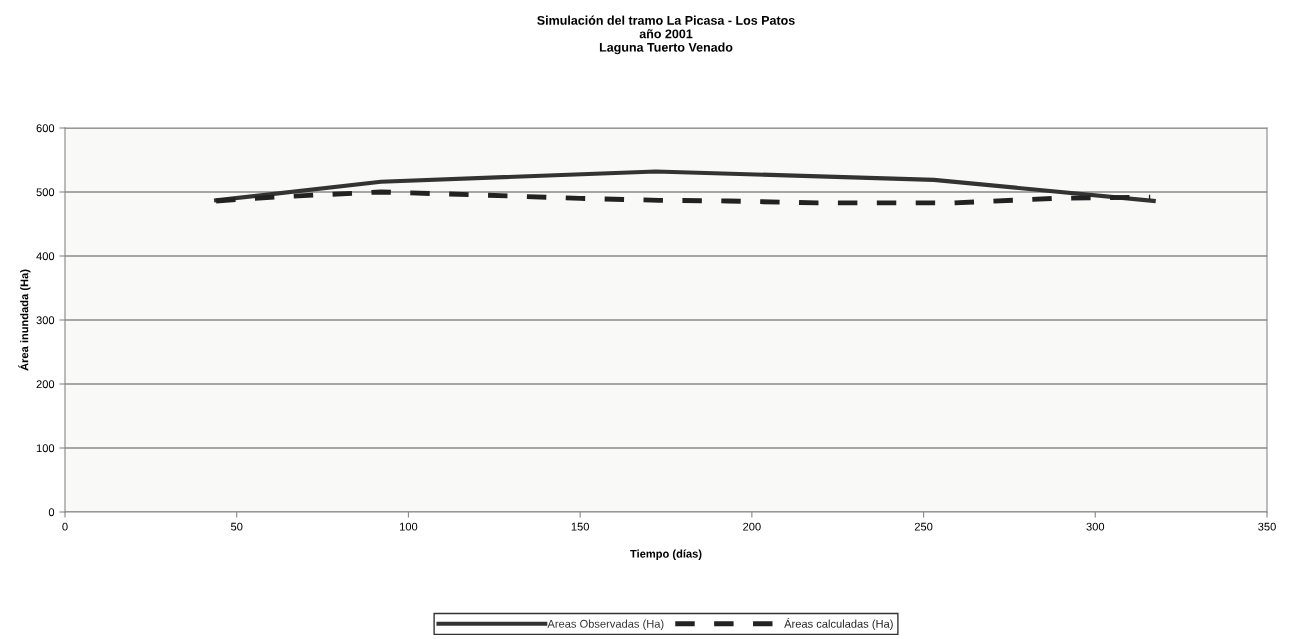 The height and width of the screenshot is (639, 1296). What do you see at coordinates (1267, 526) in the screenshot?
I see `x-tick-label: 350` at bounding box center [1267, 526].